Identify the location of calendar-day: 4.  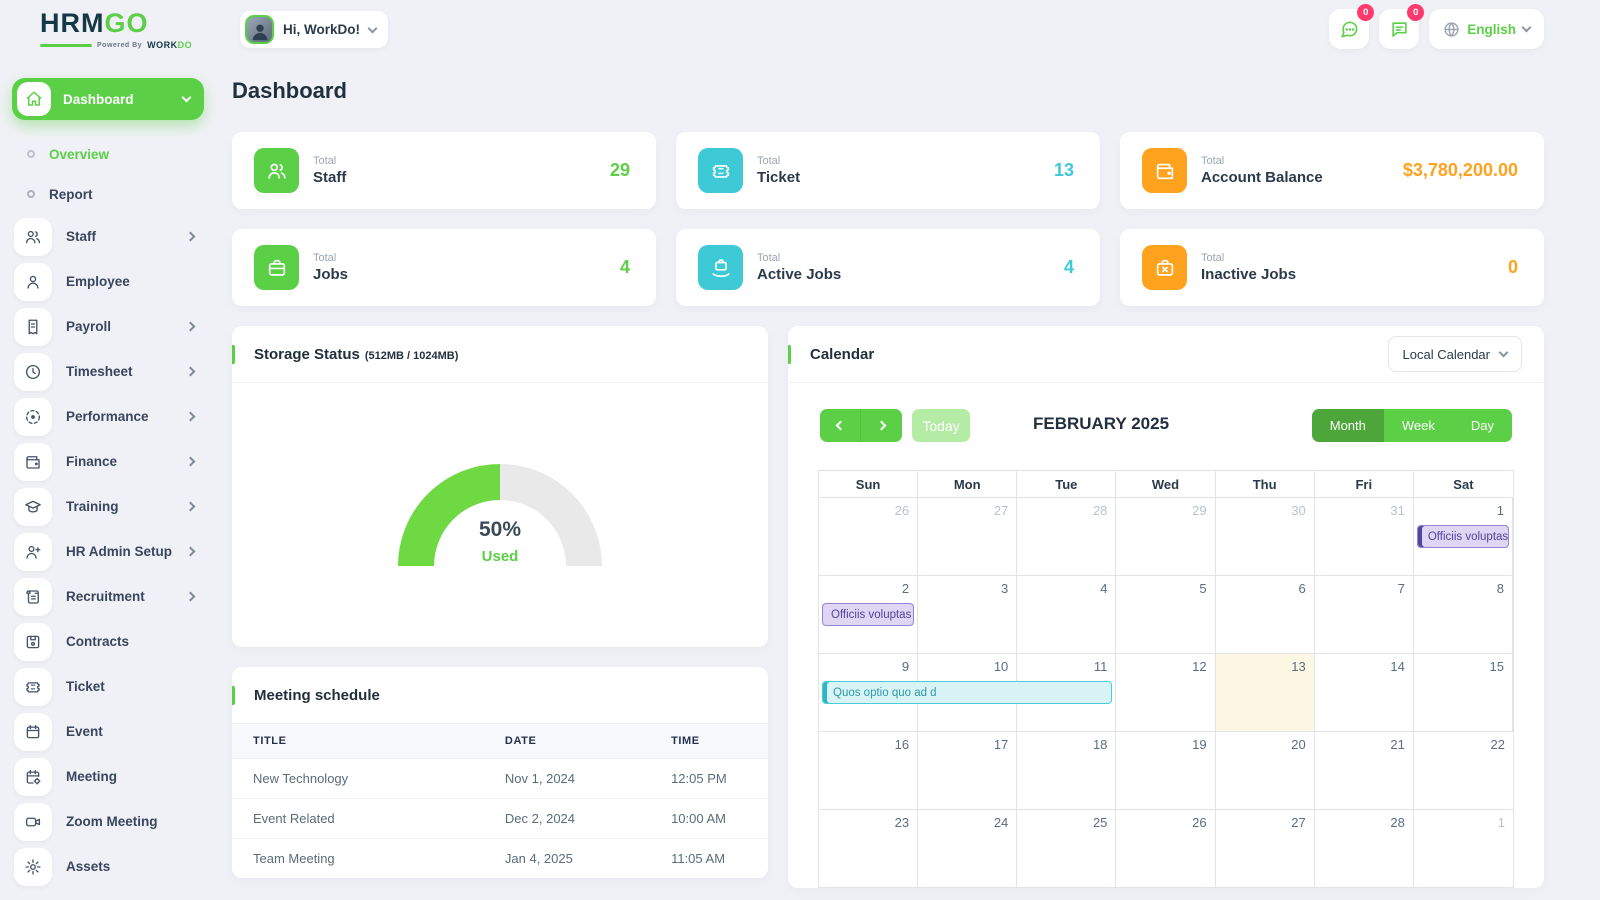
(1067, 615).